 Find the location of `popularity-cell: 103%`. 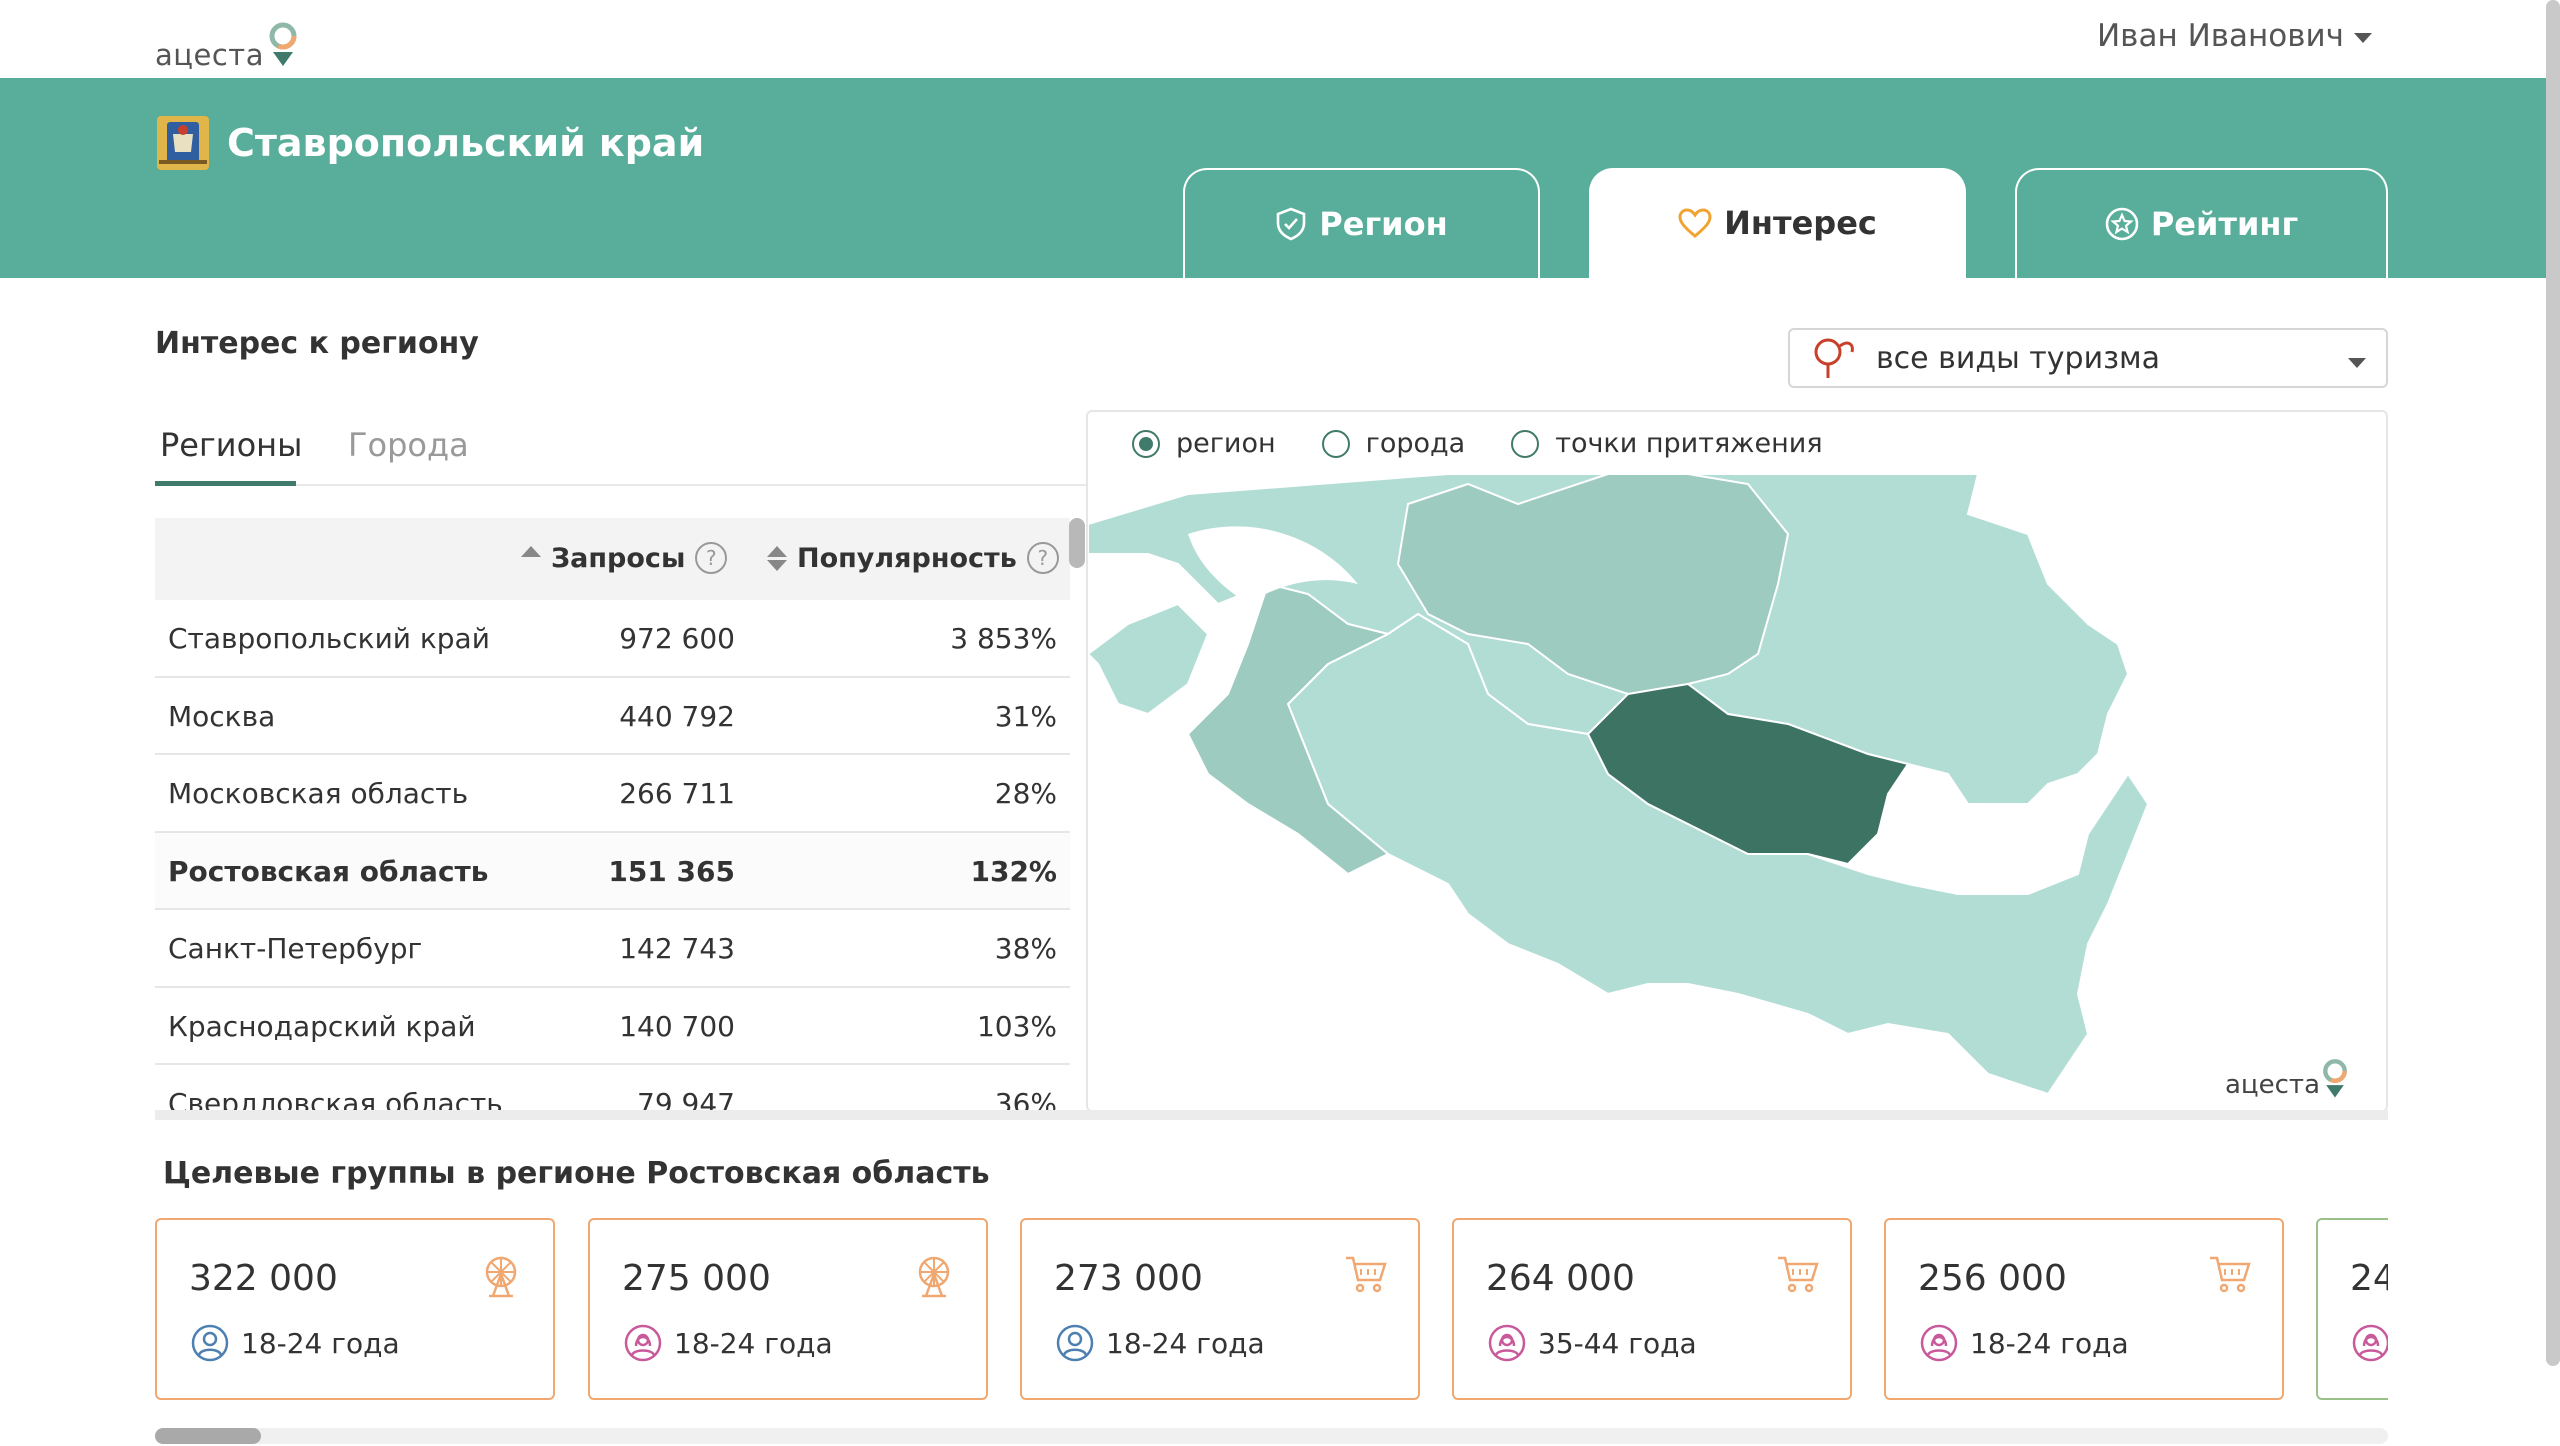

popularity-cell: 103% is located at coordinates (1016, 1026).